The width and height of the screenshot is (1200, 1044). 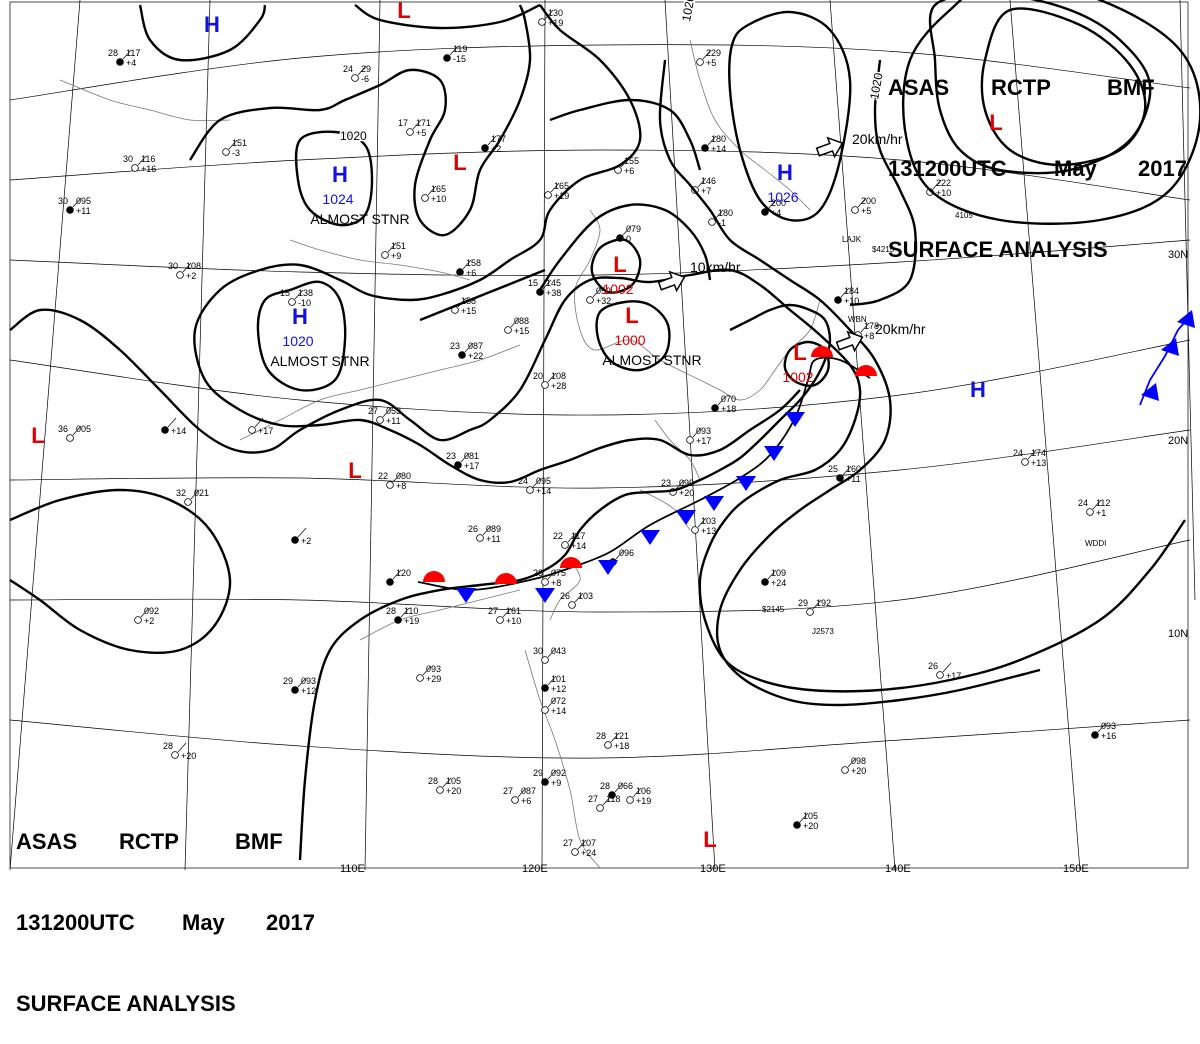 I want to click on station-tendency: 0, so click(x=628, y=239).